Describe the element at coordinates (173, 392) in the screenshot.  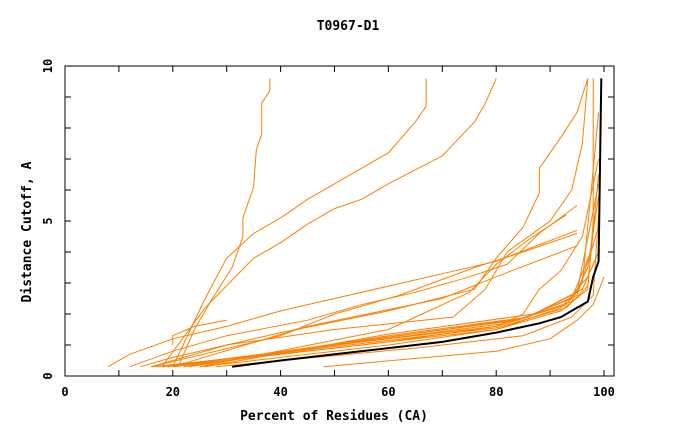
I see `x-tick-label: 20` at that location.